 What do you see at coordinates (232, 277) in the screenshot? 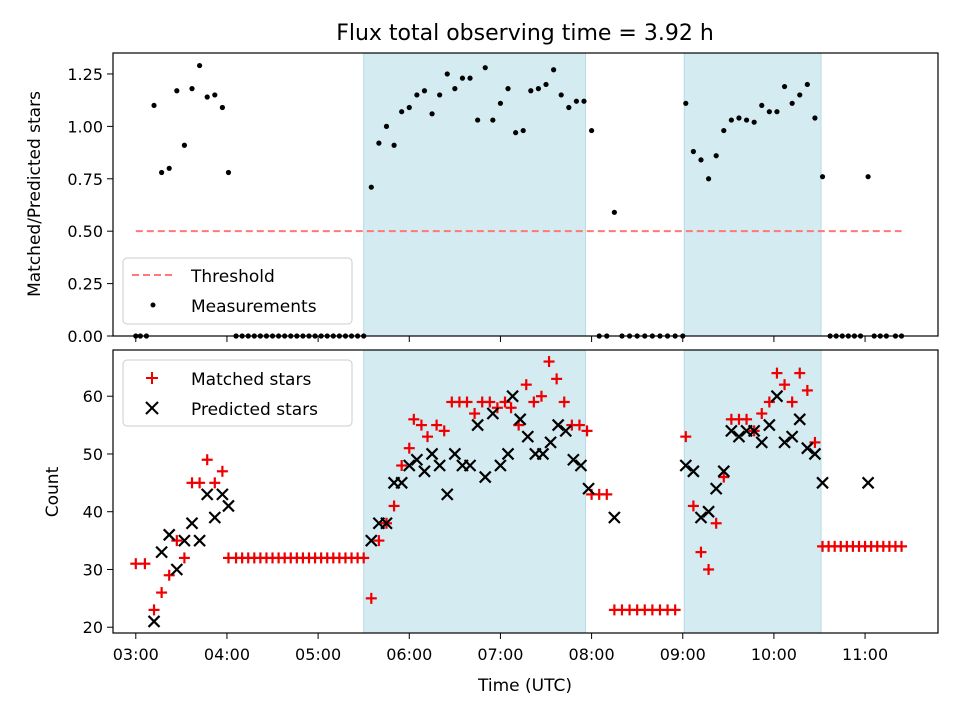
I see `threshold-legend-label: Threshold` at bounding box center [232, 277].